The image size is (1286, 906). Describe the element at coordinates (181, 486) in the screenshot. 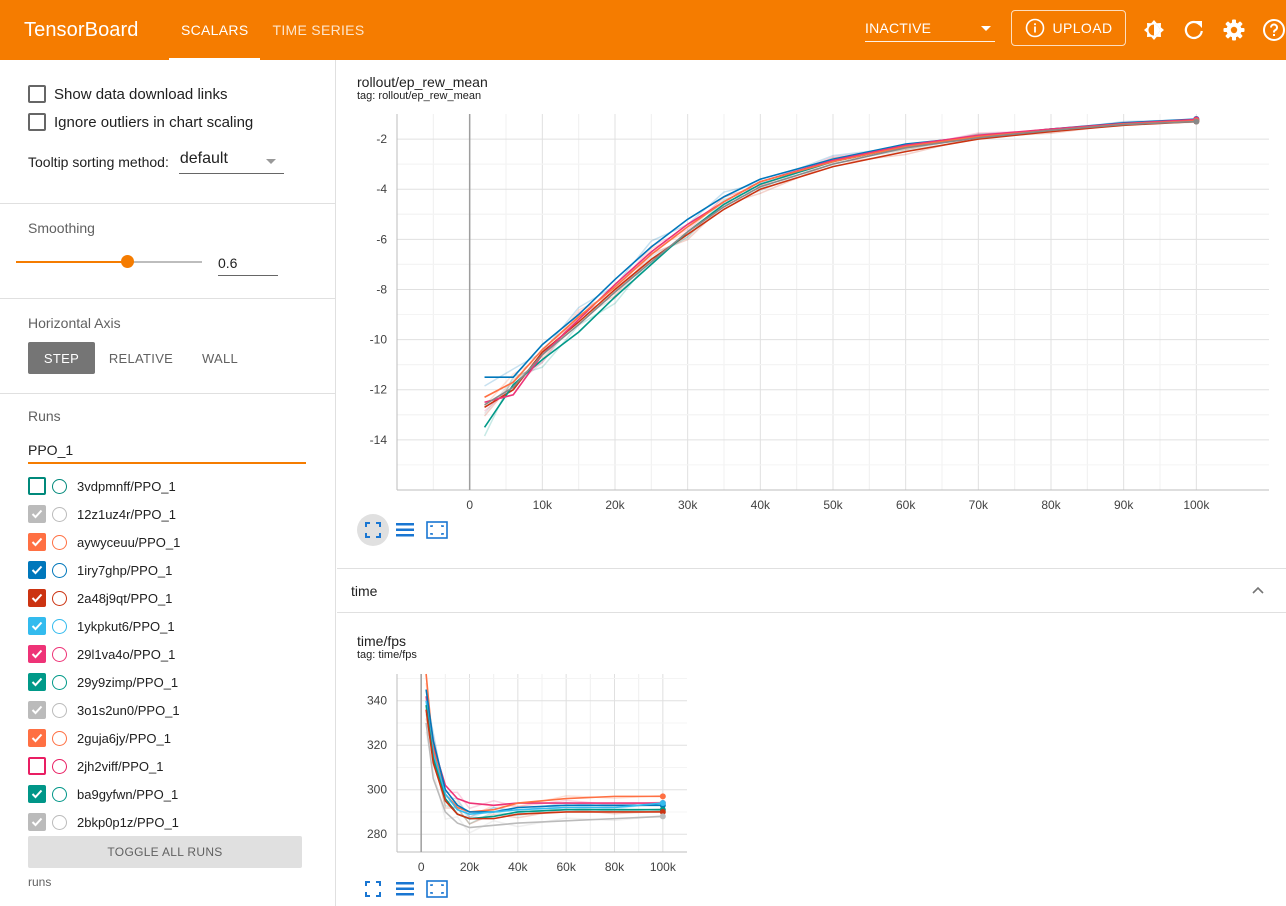

I see `run-item: 3vdpmnff/PPO_1` at that location.